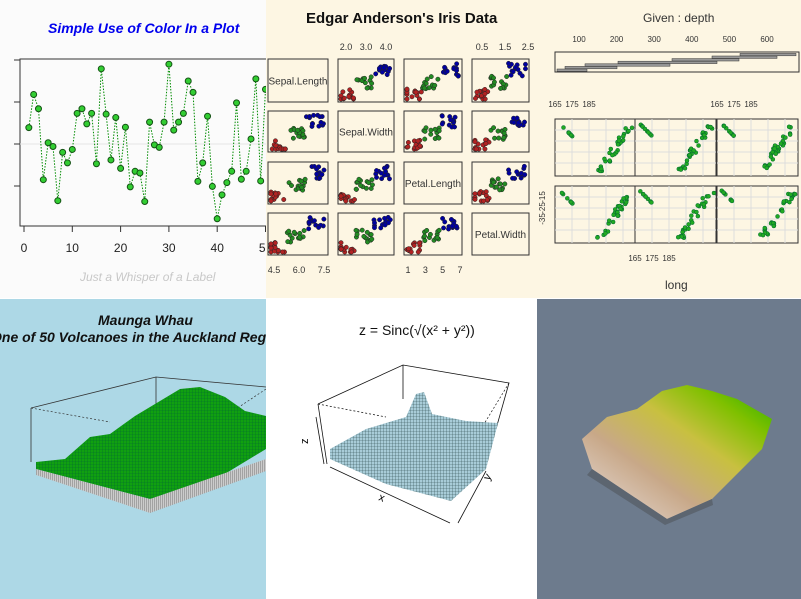 Image resolution: width=801 pixels, height=599 pixels. What do you see at coordinates (579, 39) in the screenshot?
I see `given-tick-label: 100` at bounding box center [579, 39].